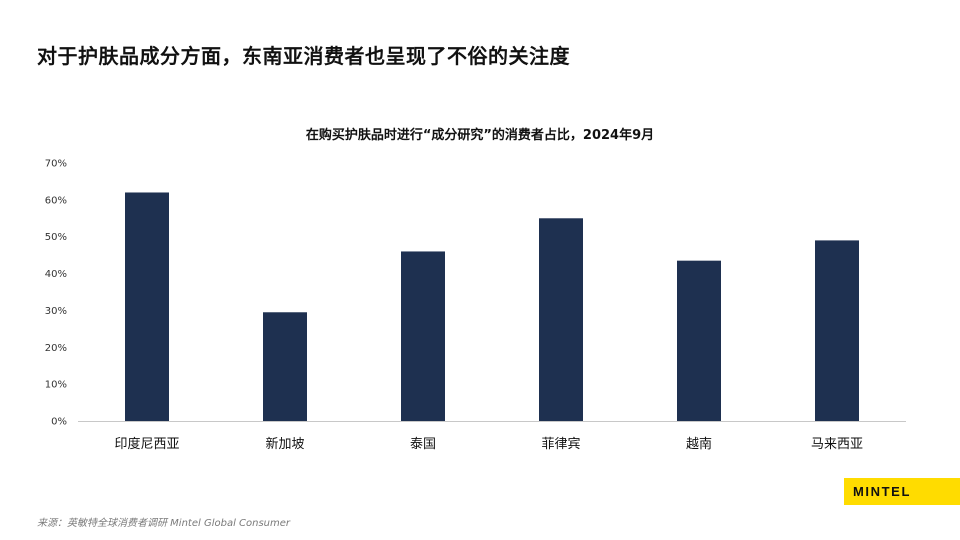 This screenshot has width=960, height=540. Describe the element at coordinates (59, 422) in the screenshot. I see `y-tick-label: 0%` at that location.